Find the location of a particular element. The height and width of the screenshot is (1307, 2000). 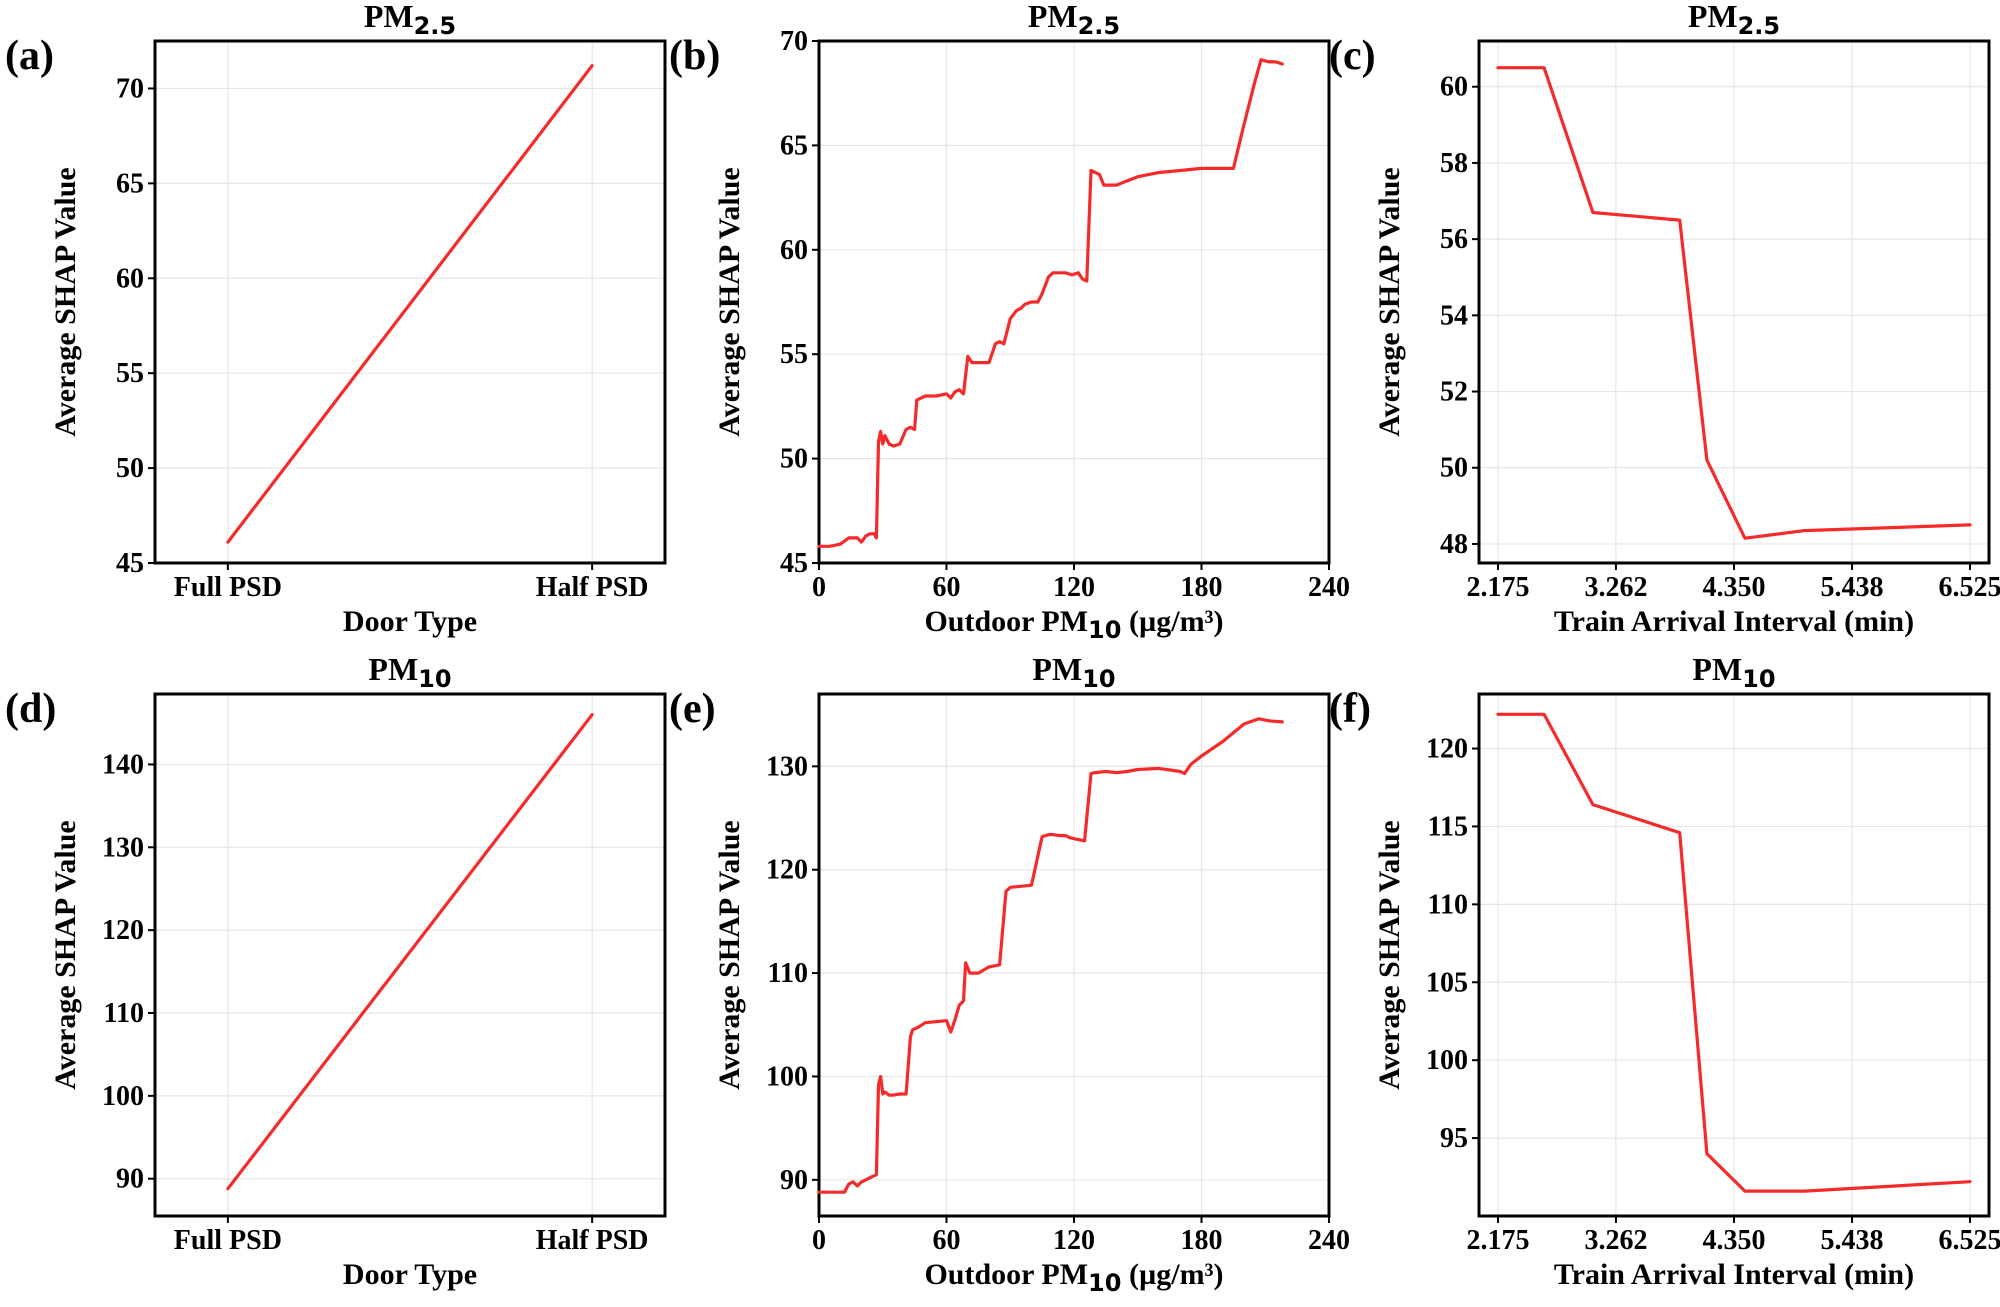

subscript: 2.5 is located at coordinates (1099, 26).